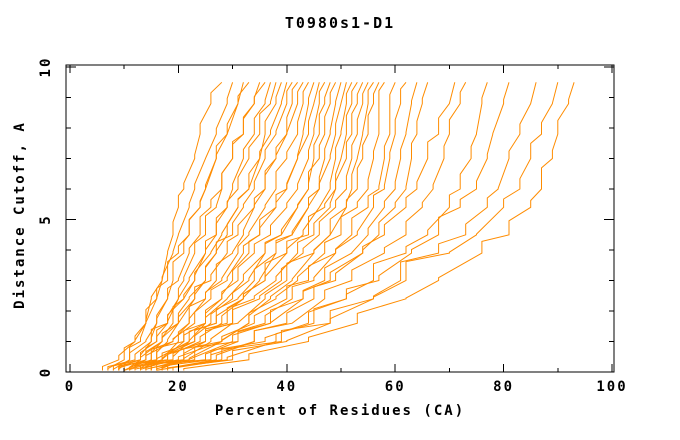 Image resolution: width=680 pixels, height=440 pixels. I want to click on x-tick-label: 20, so click(178, 387).